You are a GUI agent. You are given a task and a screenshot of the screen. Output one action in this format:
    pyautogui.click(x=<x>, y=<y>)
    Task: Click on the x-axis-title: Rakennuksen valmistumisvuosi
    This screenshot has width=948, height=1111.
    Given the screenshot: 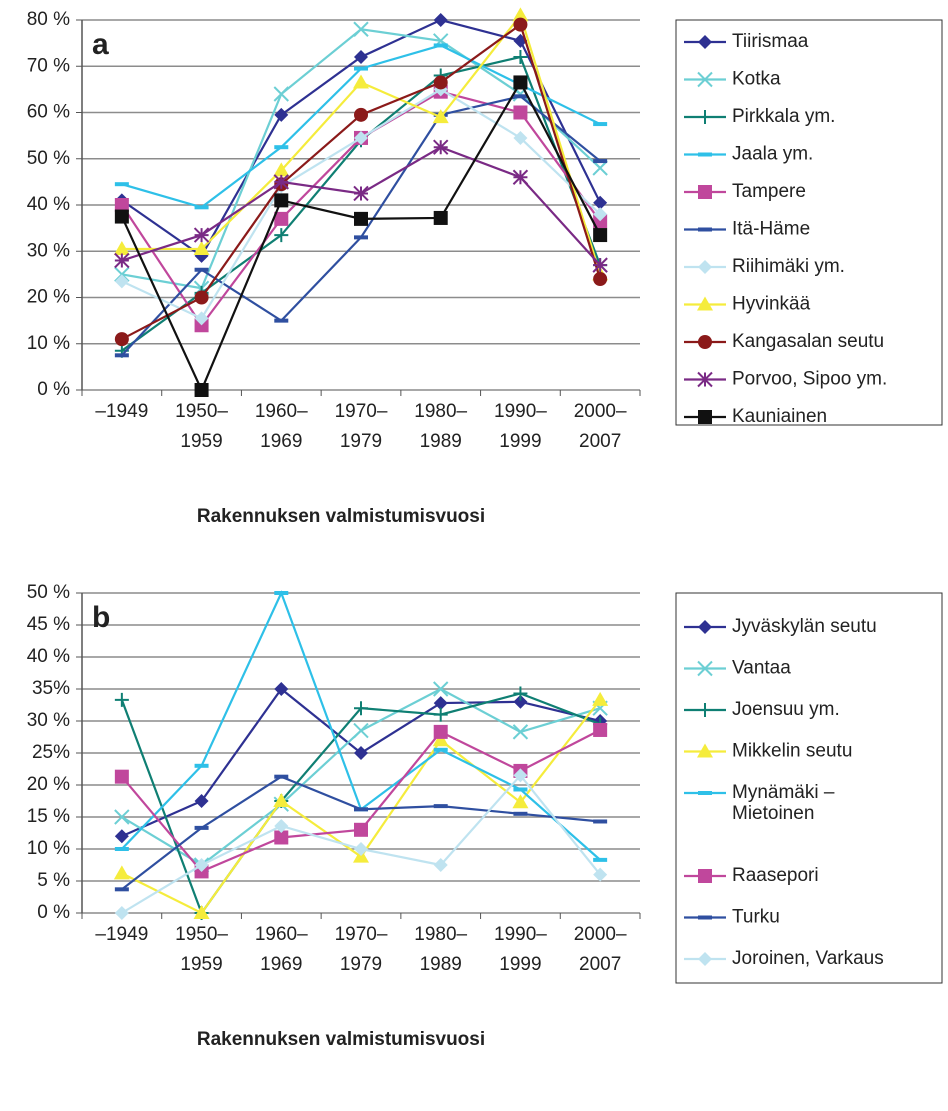 What is the action you would take?
    pyautogui.click(x=341, y=516)
    